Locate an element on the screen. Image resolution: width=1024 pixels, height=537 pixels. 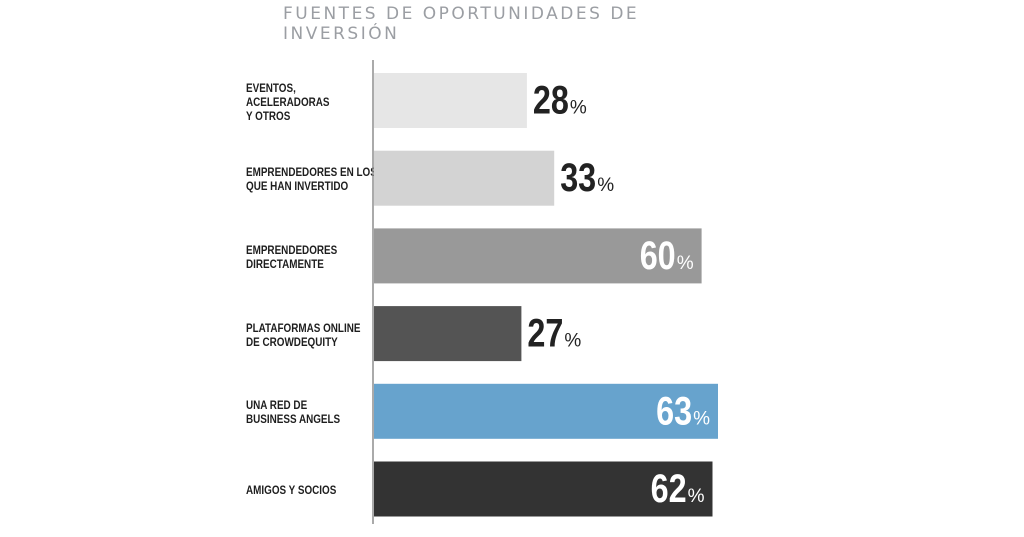
value-label: 33% is located at coordinates (587, 178).